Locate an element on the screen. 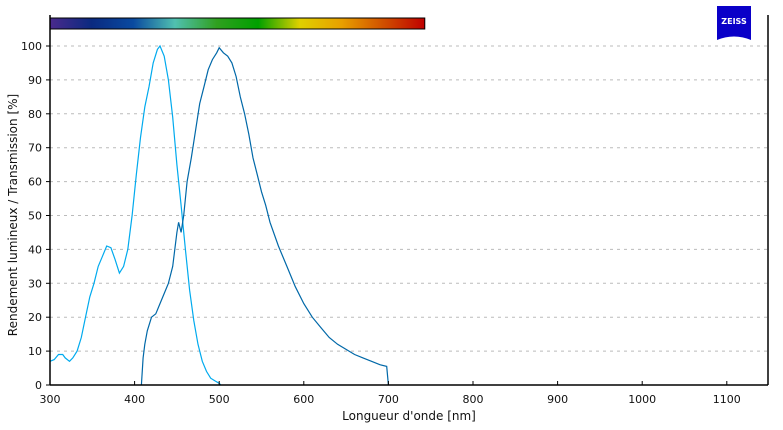  x-axis-label: Longueur d'onde [nm] is located at coordinates (409, 416).